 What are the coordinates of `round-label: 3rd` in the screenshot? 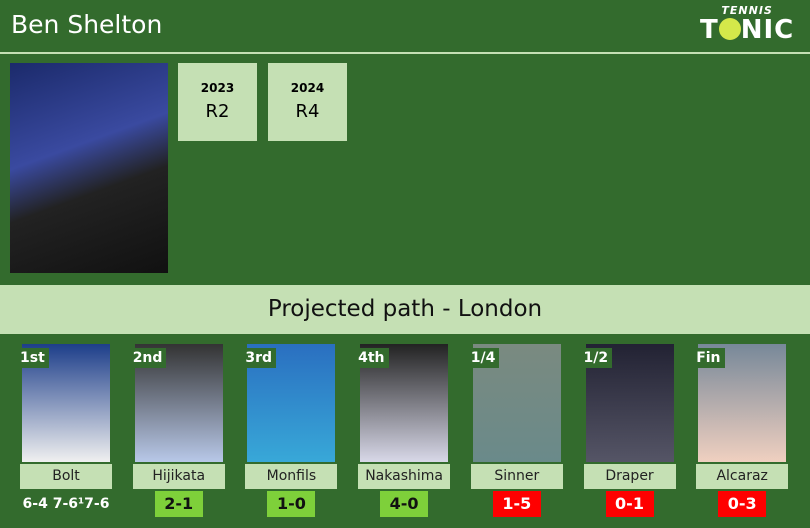 It's located at (259, 358).